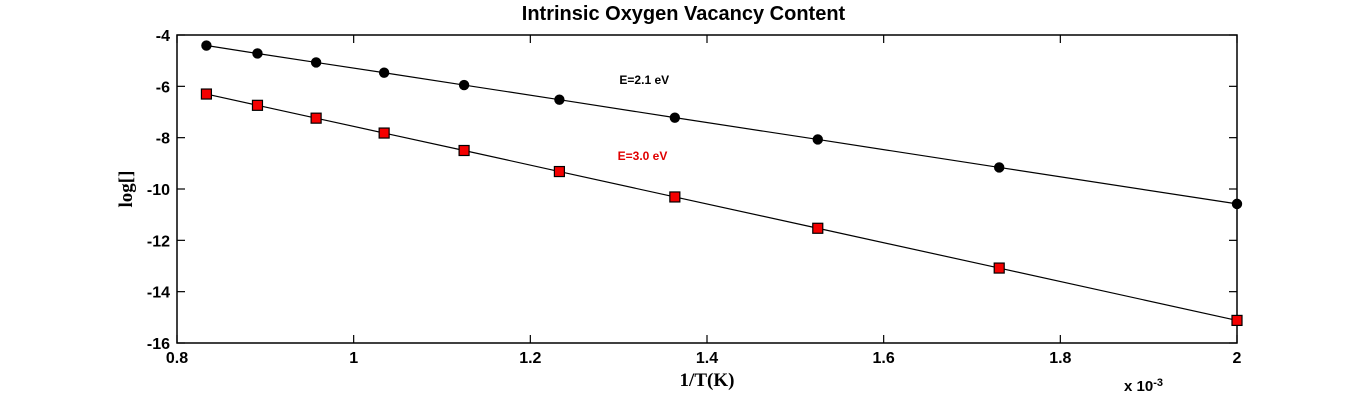 This screenshot has height=400, width=1367. I want to click on y-tick-label: -16, so click(158, 344).